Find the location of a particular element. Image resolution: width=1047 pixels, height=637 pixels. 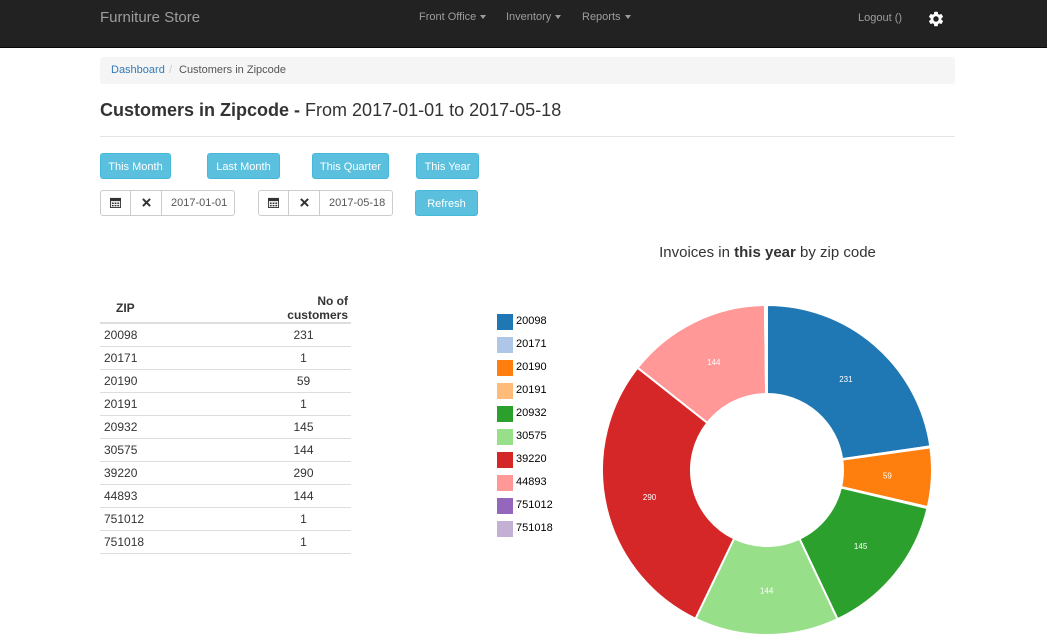

zip-cell: 20098 is located at coordinates (178, 335).